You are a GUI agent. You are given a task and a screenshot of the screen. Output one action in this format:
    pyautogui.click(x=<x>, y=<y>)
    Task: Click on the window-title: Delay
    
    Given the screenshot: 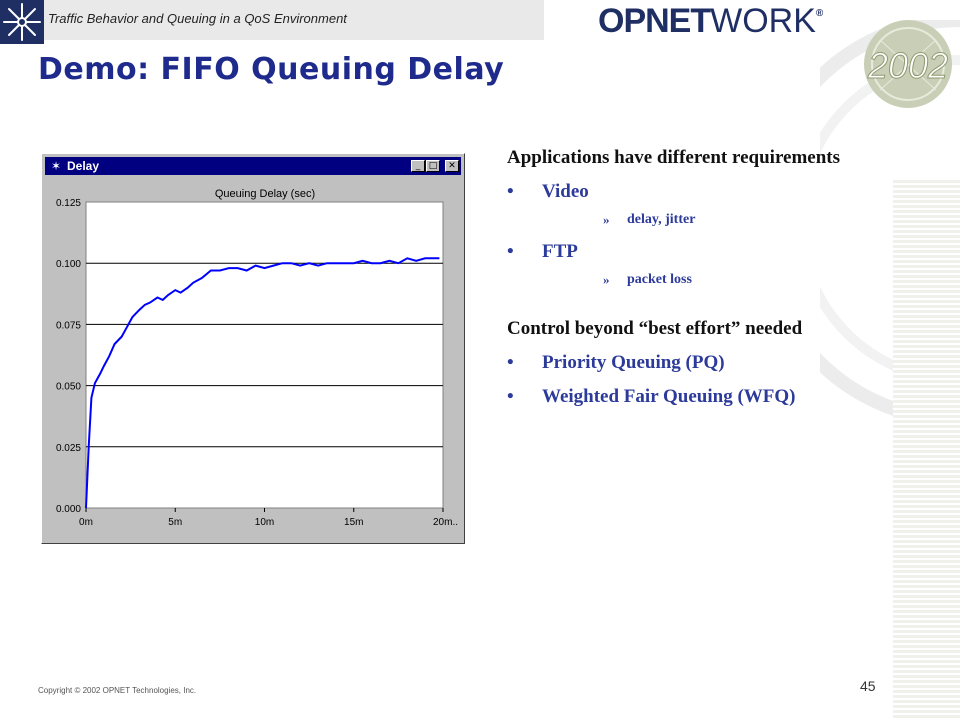 What is the action you would take?
    pyautogui.click(x=83, y=166)
    